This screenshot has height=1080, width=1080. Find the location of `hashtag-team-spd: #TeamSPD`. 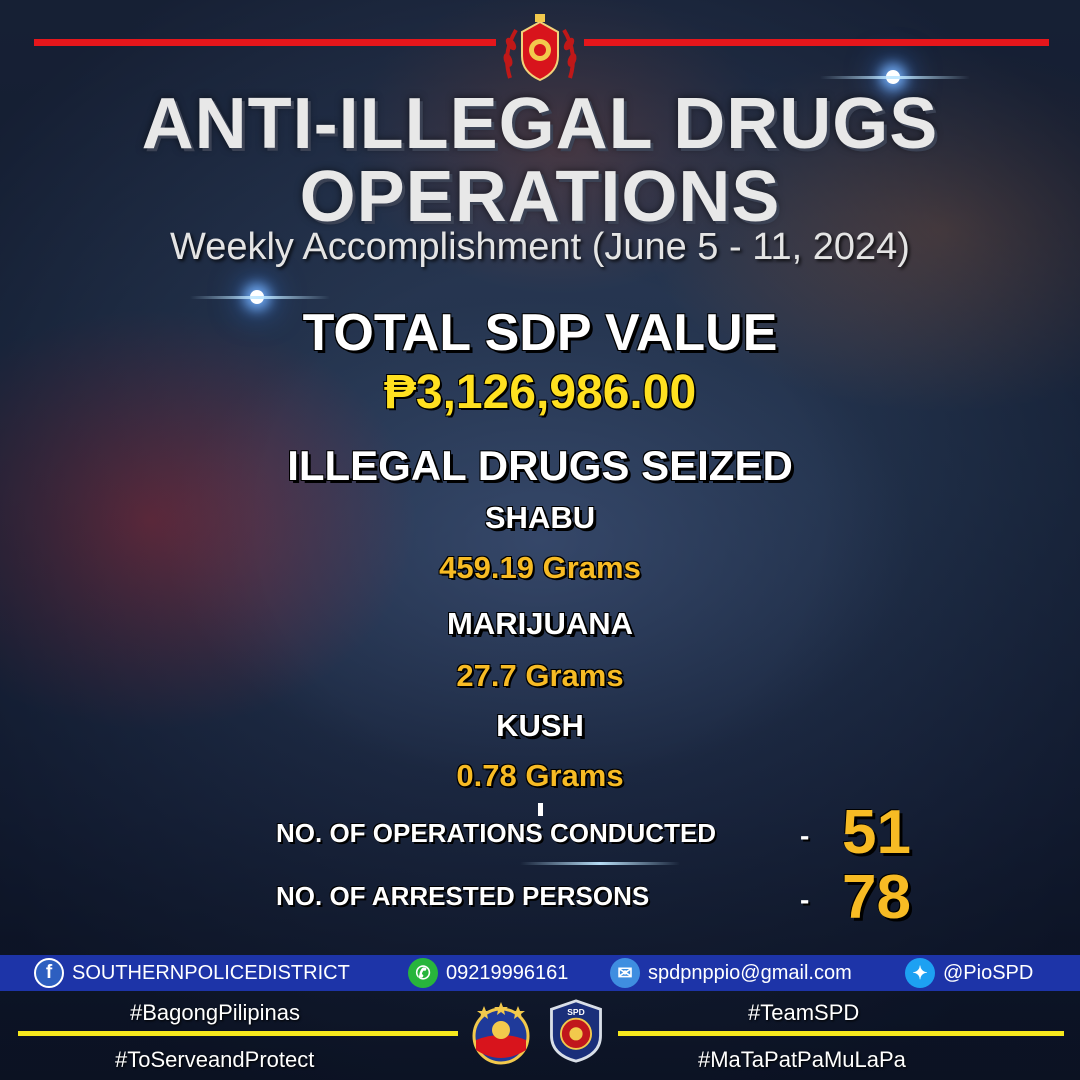

hashtag-team-spd: #TeamSPD is located at coordinates (804, 1012).